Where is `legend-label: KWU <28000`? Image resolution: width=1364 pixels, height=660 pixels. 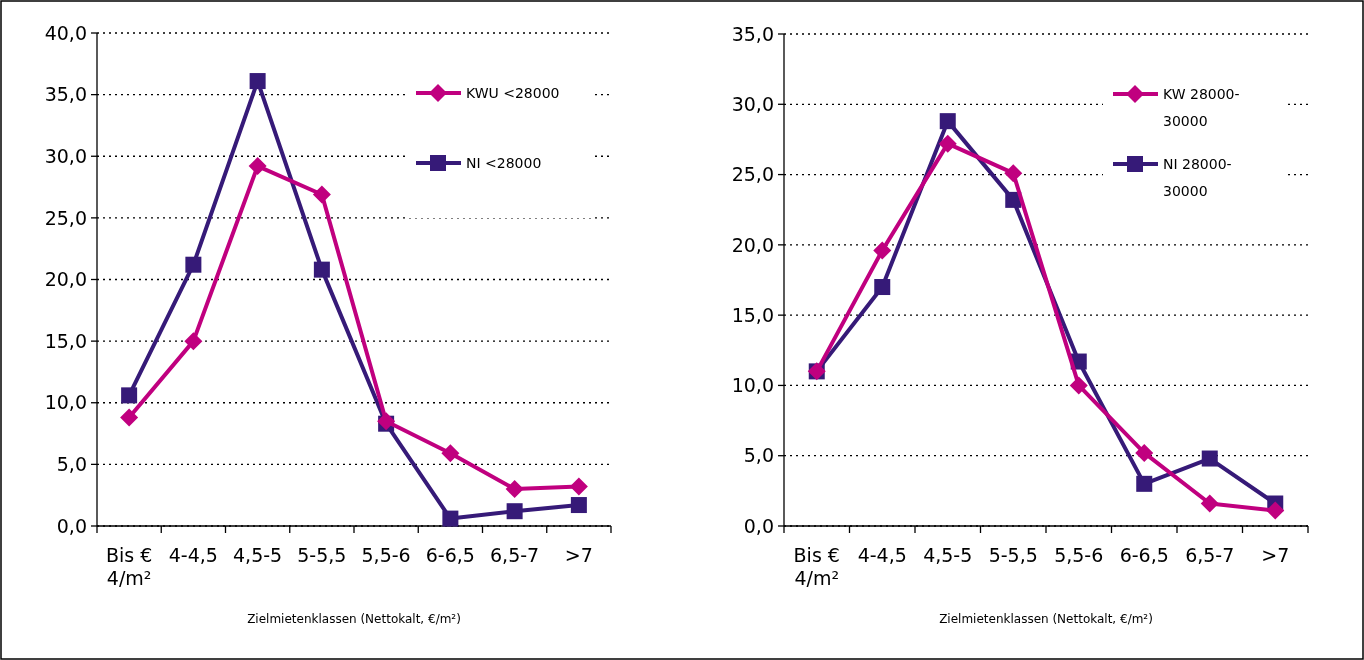
legend-label: KWU <28000 is located at coordinates (513, 93).